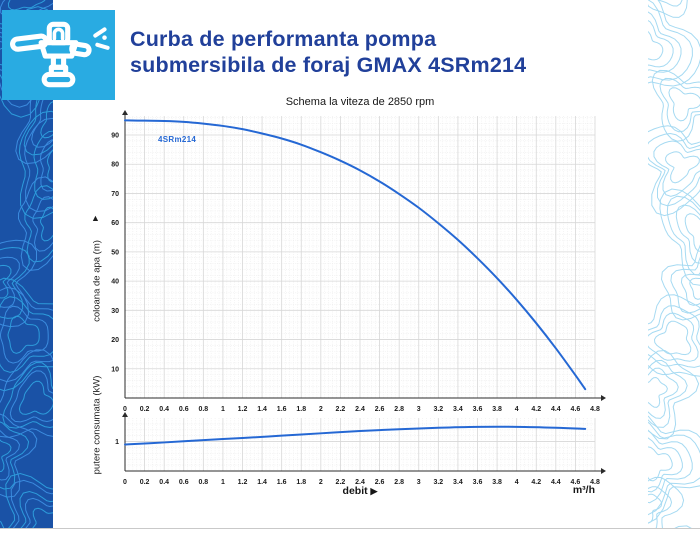 The height and width of the screenshot is (534, 700). I want to click on svg-text: 90, so click(115, 135).